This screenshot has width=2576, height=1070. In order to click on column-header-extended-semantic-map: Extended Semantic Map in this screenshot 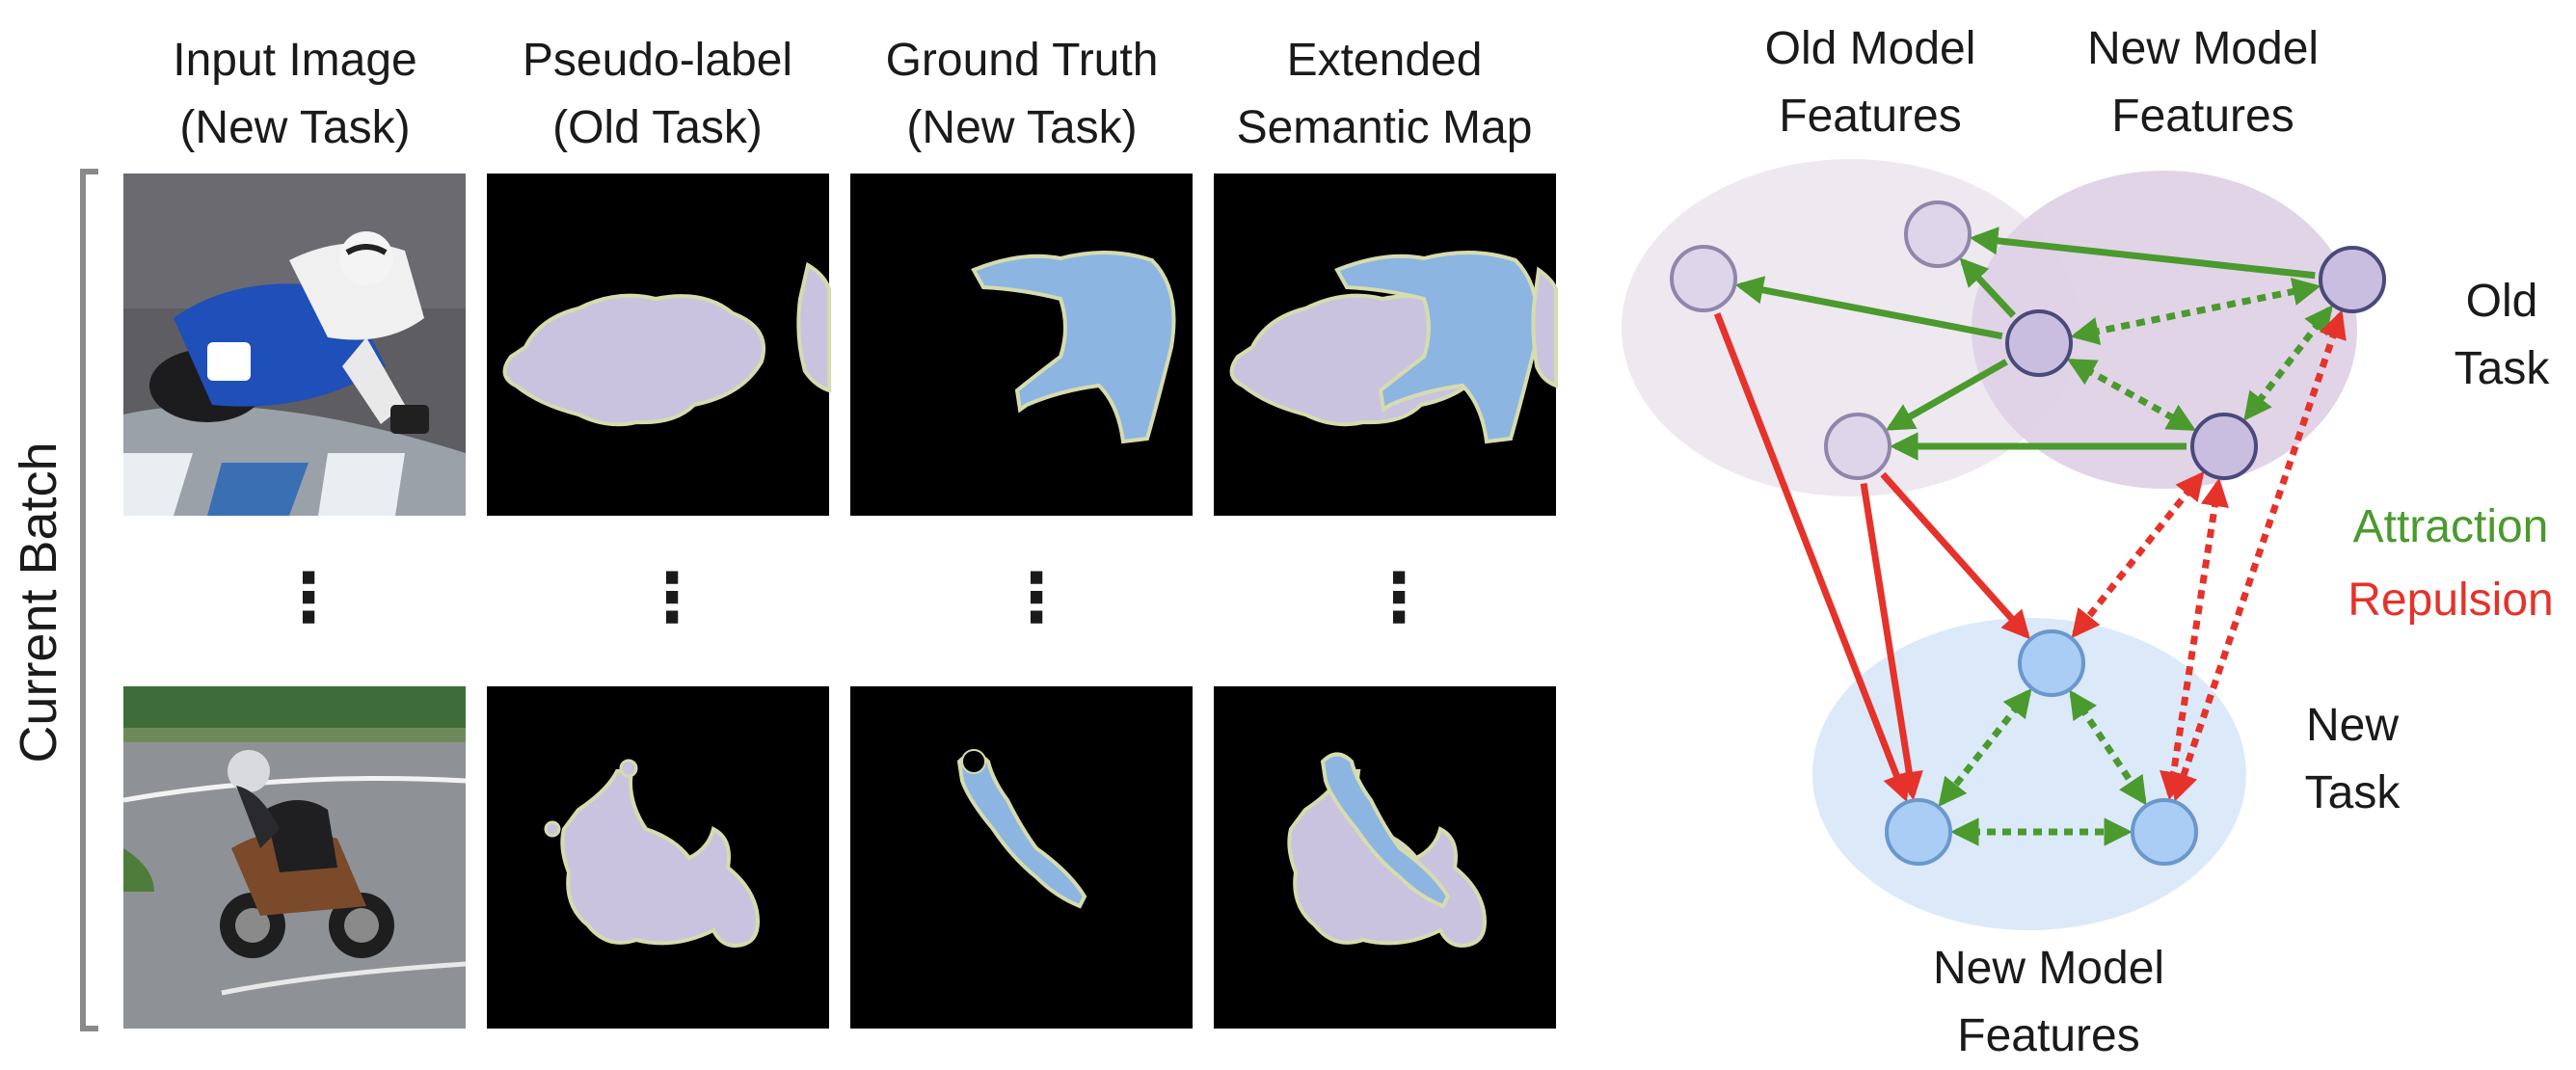, I will do `click(1385, 94)`.